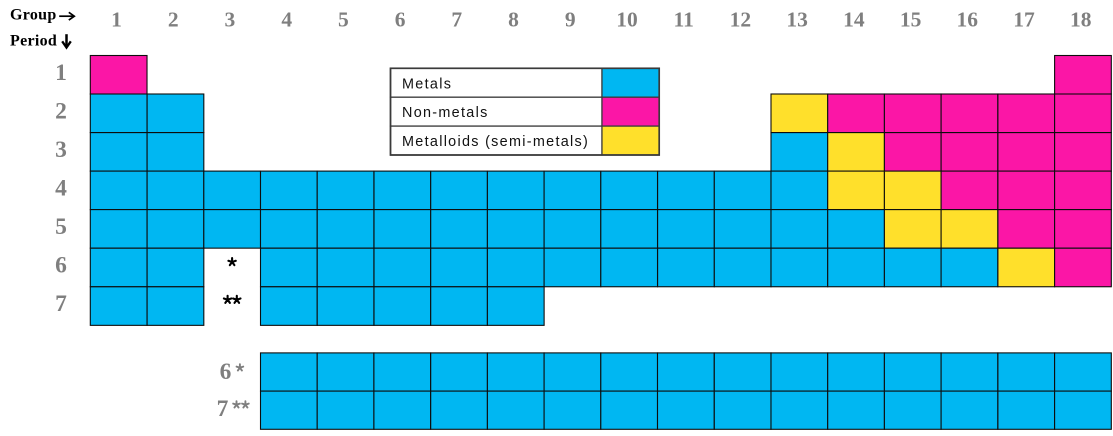  What do you see at coordinates (797, 20) in the screenshot?
I see `svg-text: 13` at bounding box center [797, 20].